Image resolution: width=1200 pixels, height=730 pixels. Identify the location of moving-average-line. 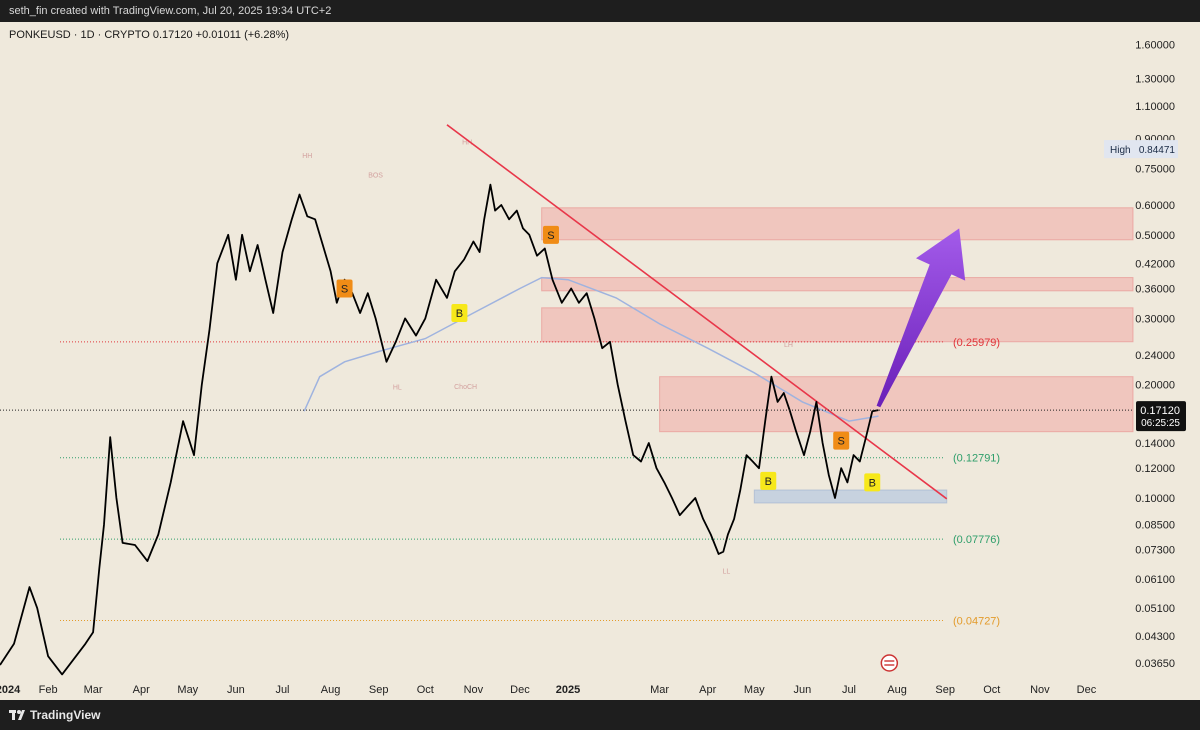
(591, 349).